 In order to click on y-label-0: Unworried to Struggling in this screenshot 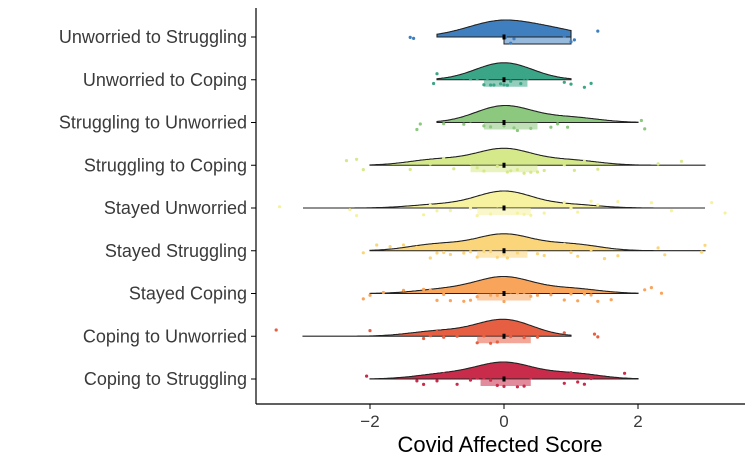, I will do `click(153, 37)`.